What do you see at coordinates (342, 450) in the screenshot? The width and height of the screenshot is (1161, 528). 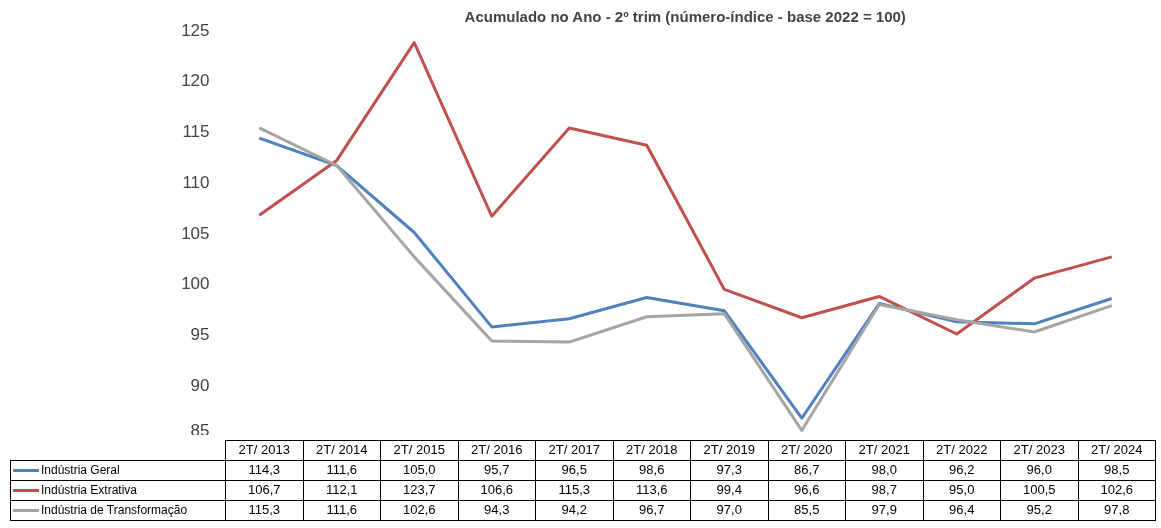 I see `x-tick-label: 2T/ 2014` at bounding box center [342, 450].